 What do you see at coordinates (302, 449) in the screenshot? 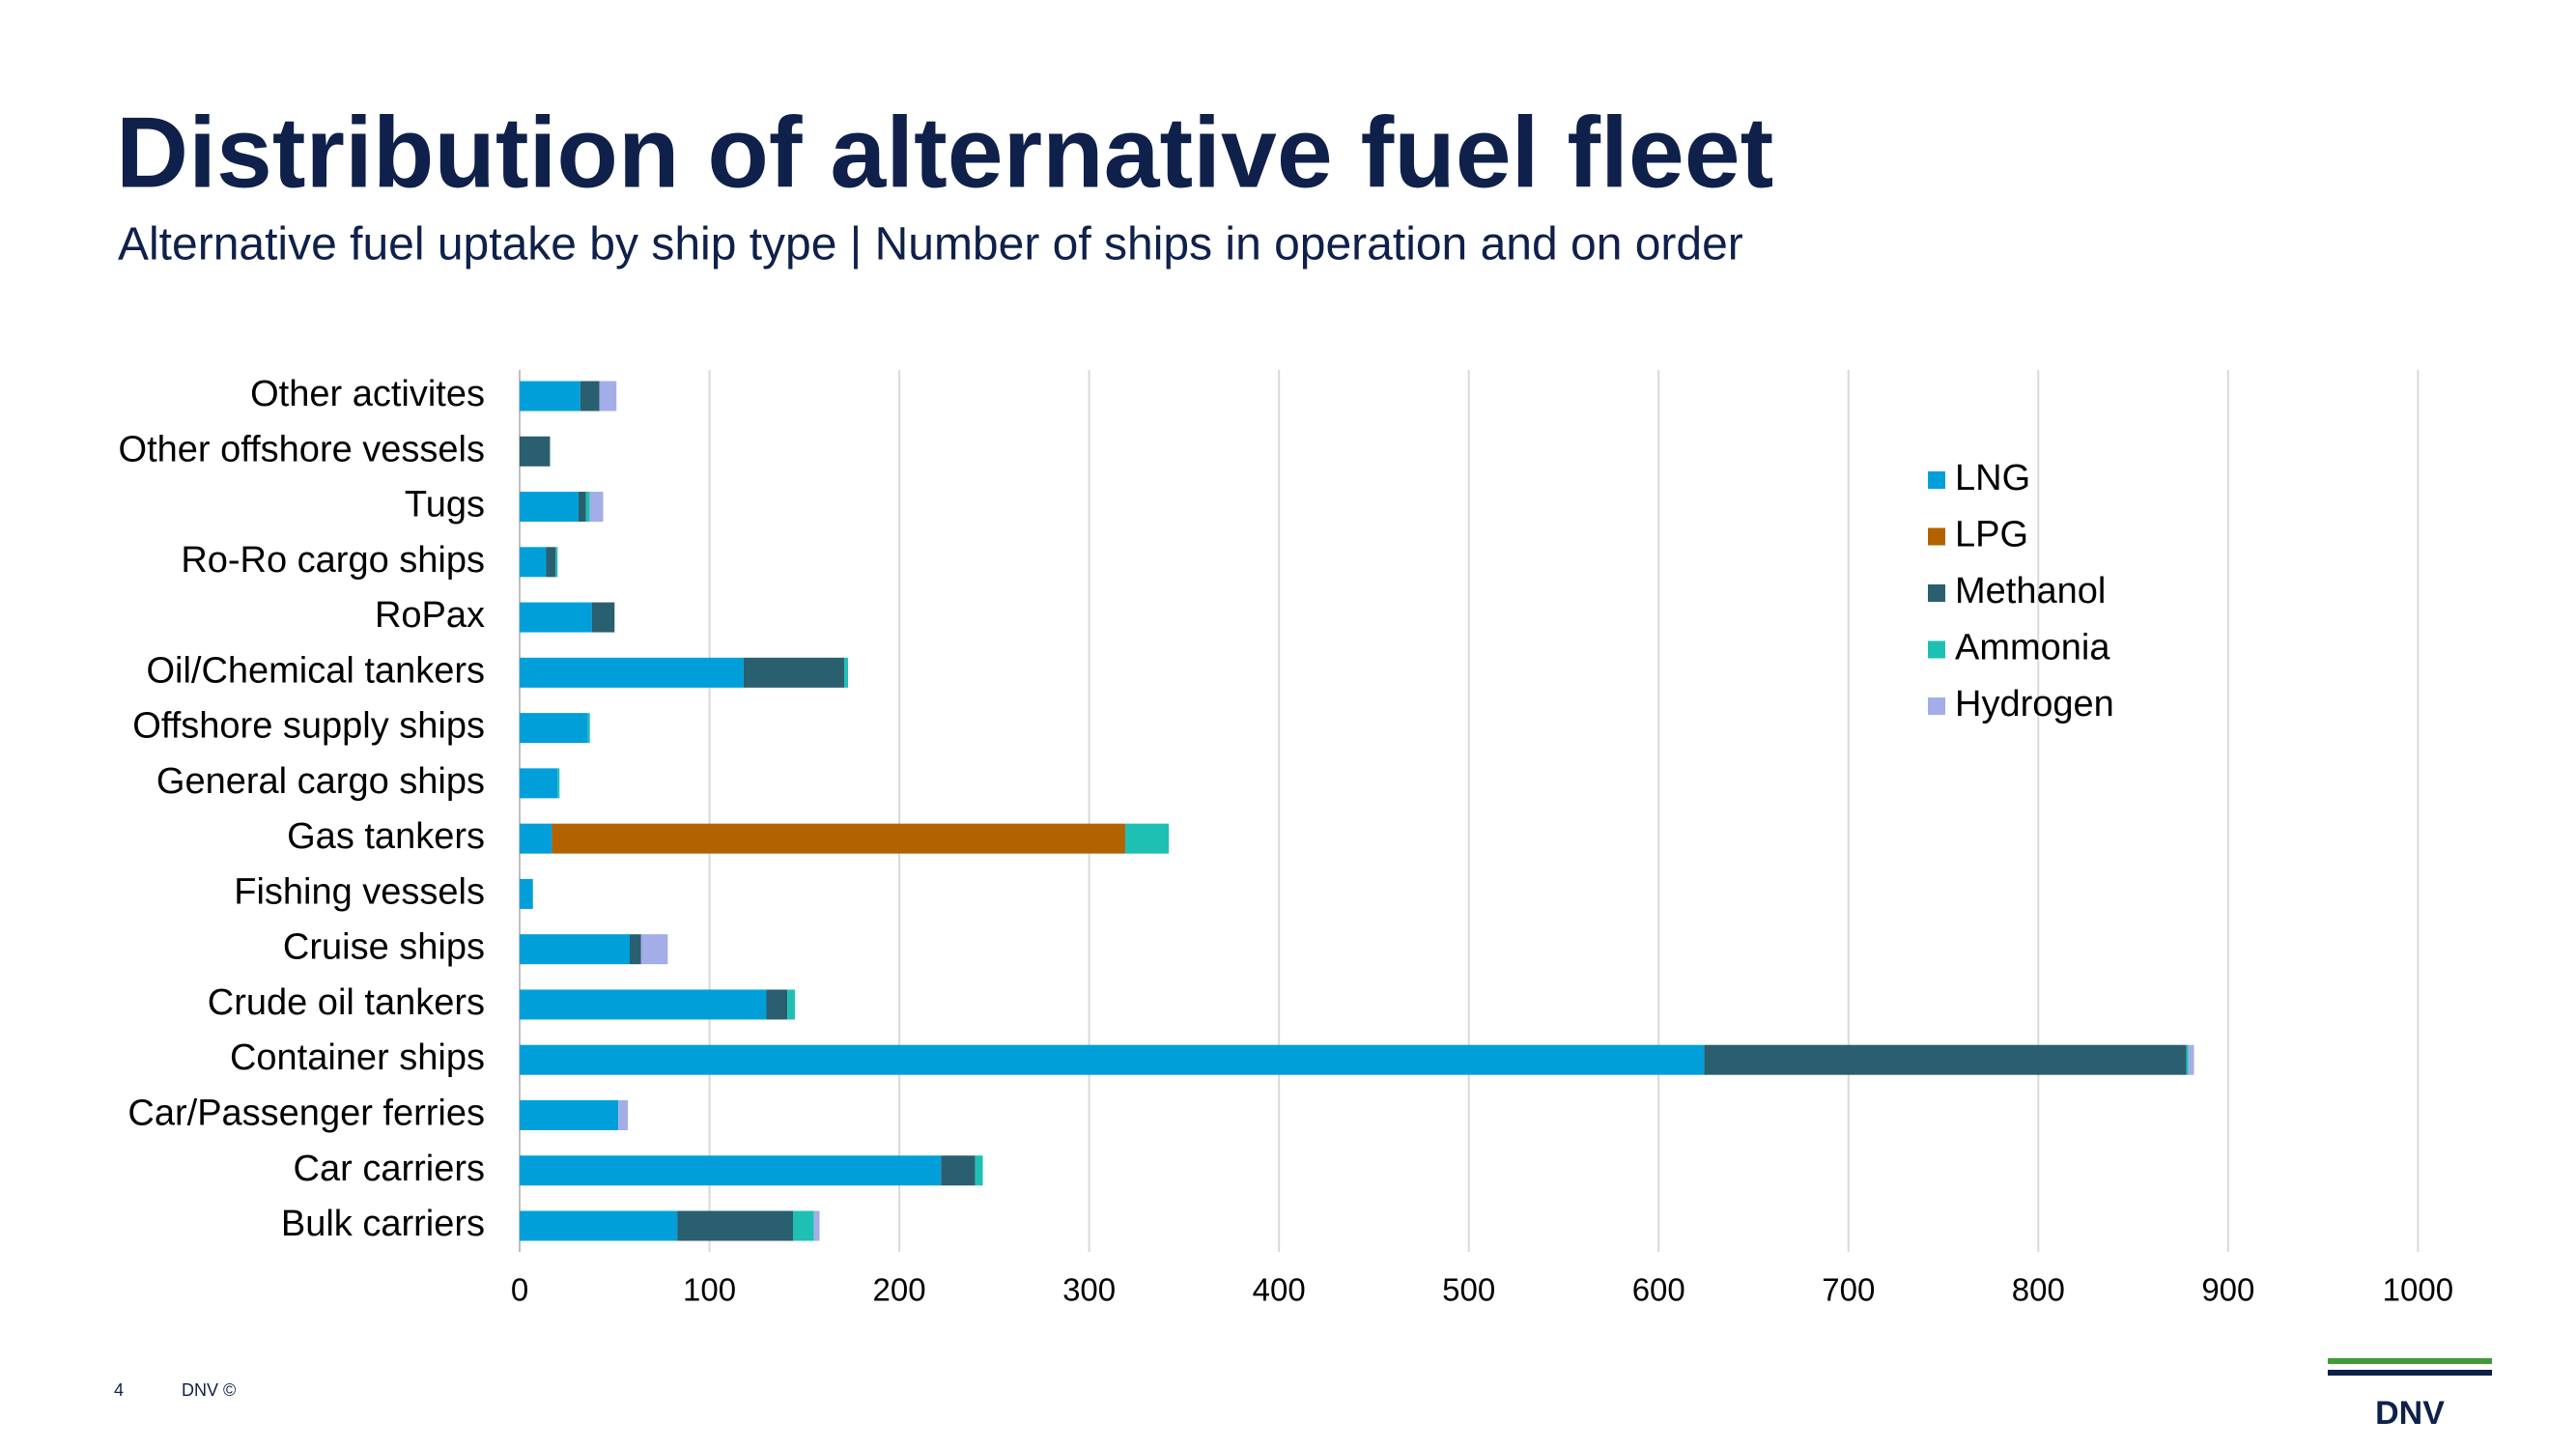
I see `y-tick-label: Other offshore vessels` at bounding box center [302, 449].